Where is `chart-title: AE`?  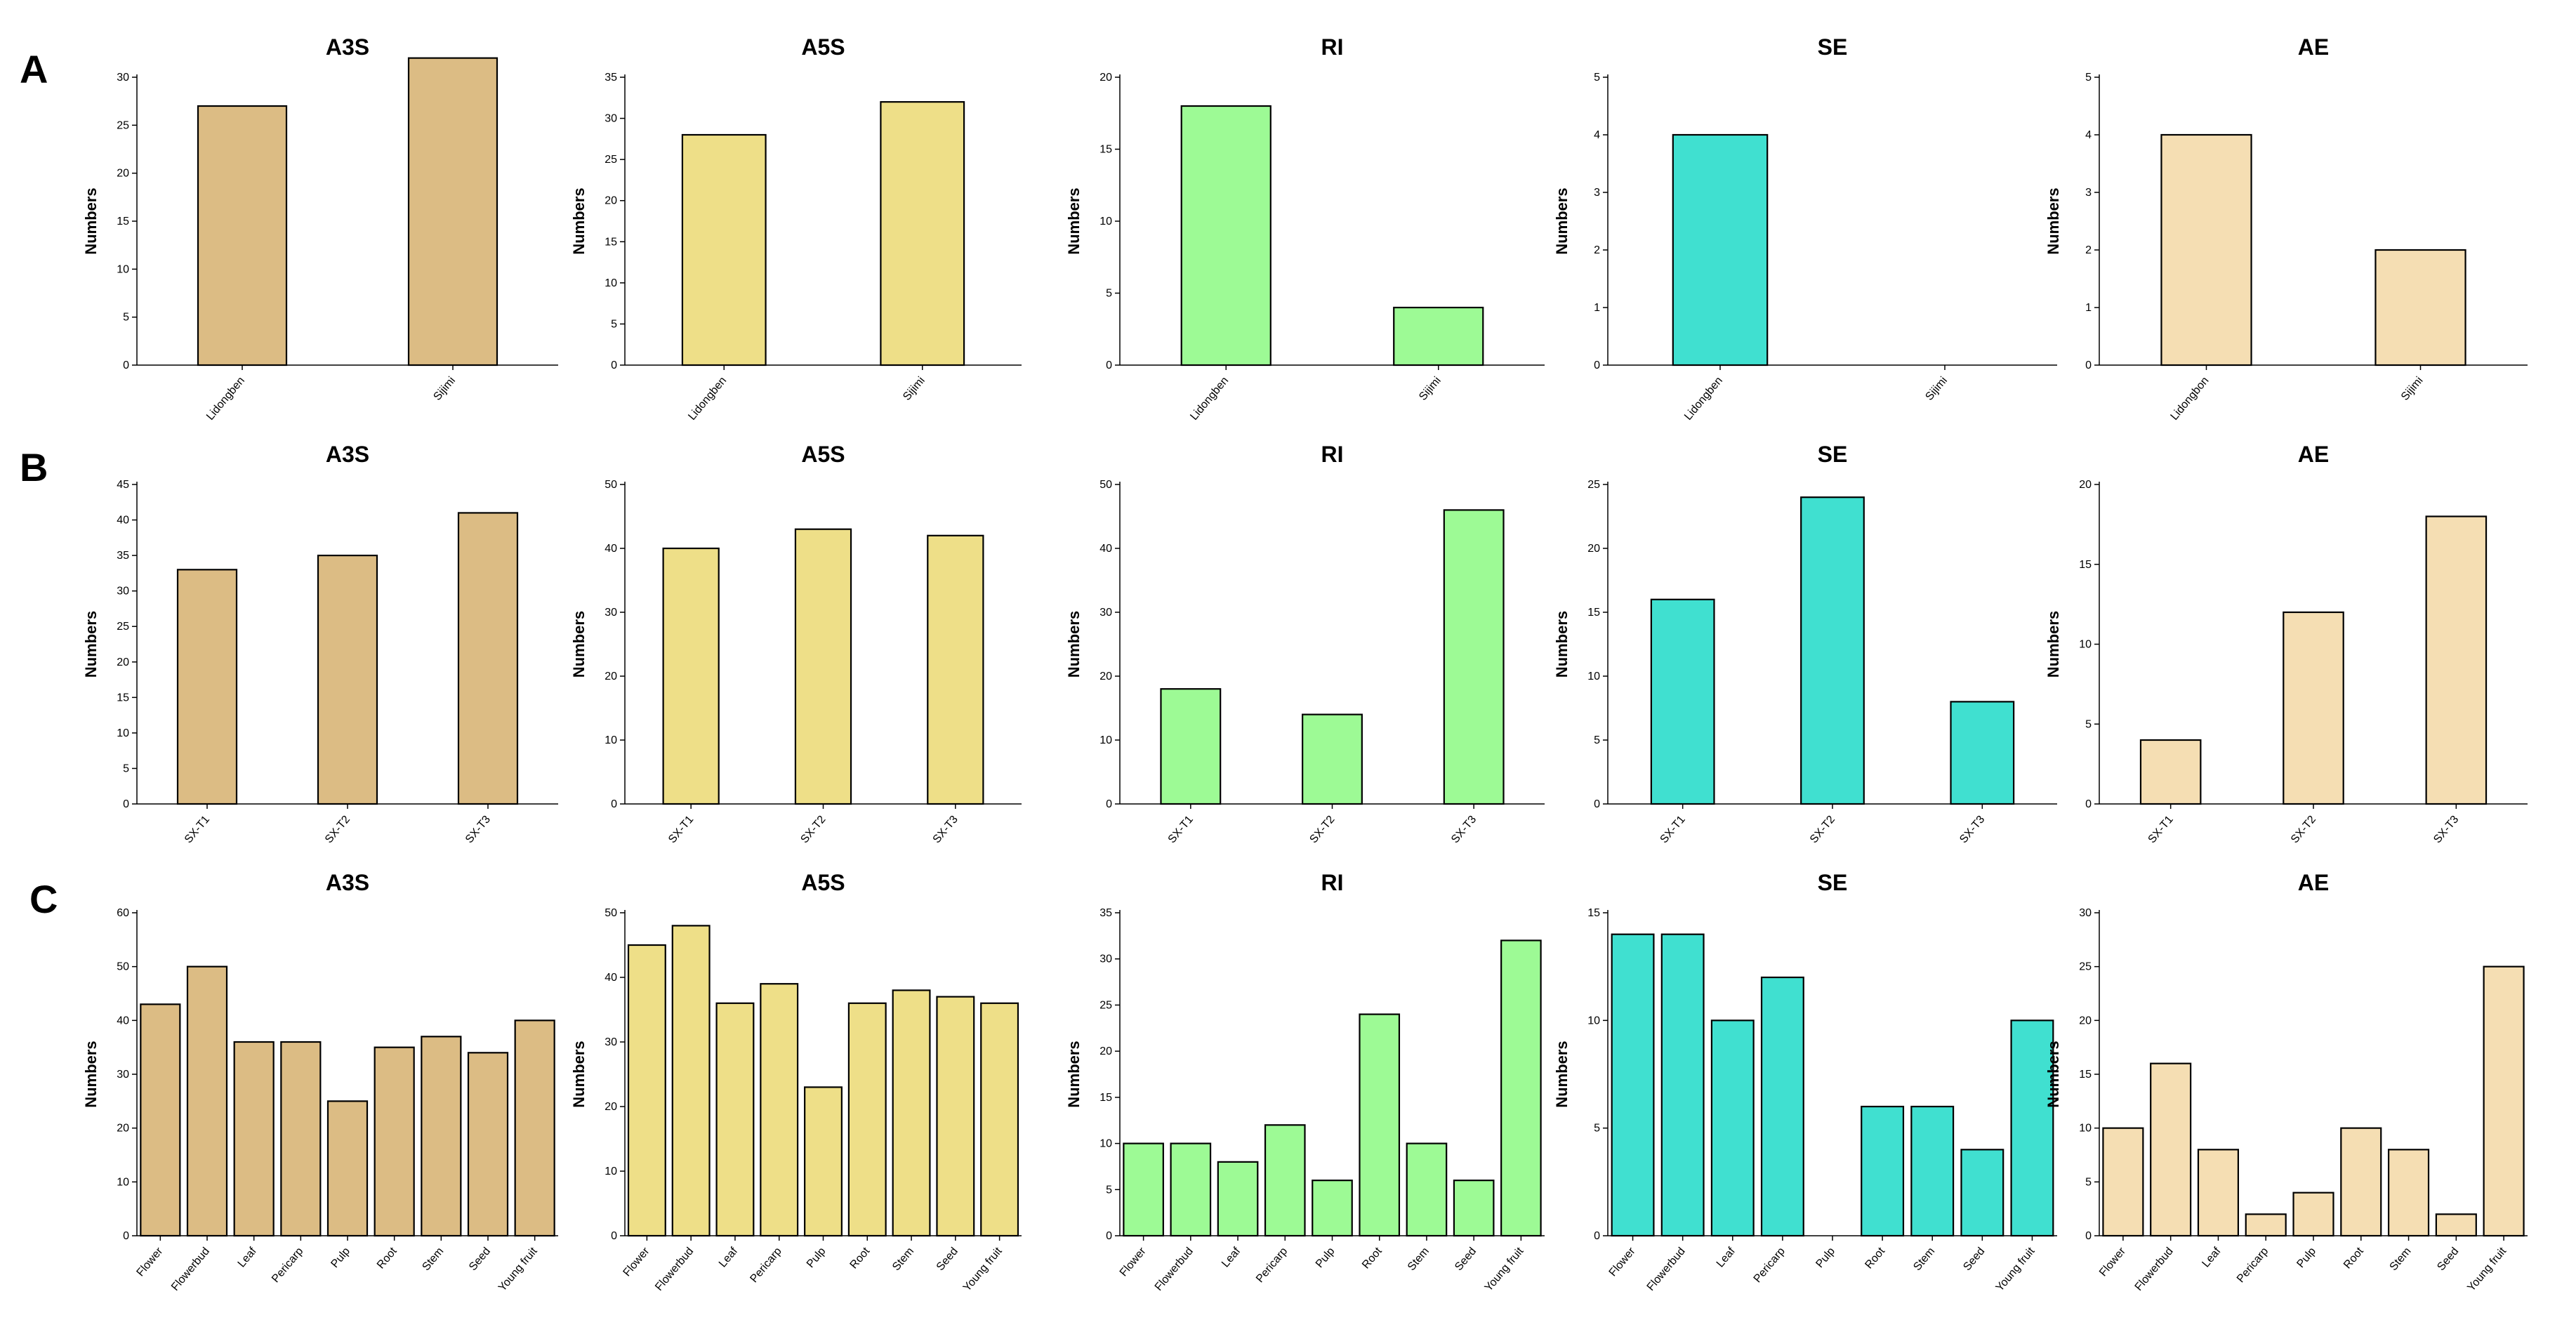 chart-title: AE is located at coordinates (2313, 455).